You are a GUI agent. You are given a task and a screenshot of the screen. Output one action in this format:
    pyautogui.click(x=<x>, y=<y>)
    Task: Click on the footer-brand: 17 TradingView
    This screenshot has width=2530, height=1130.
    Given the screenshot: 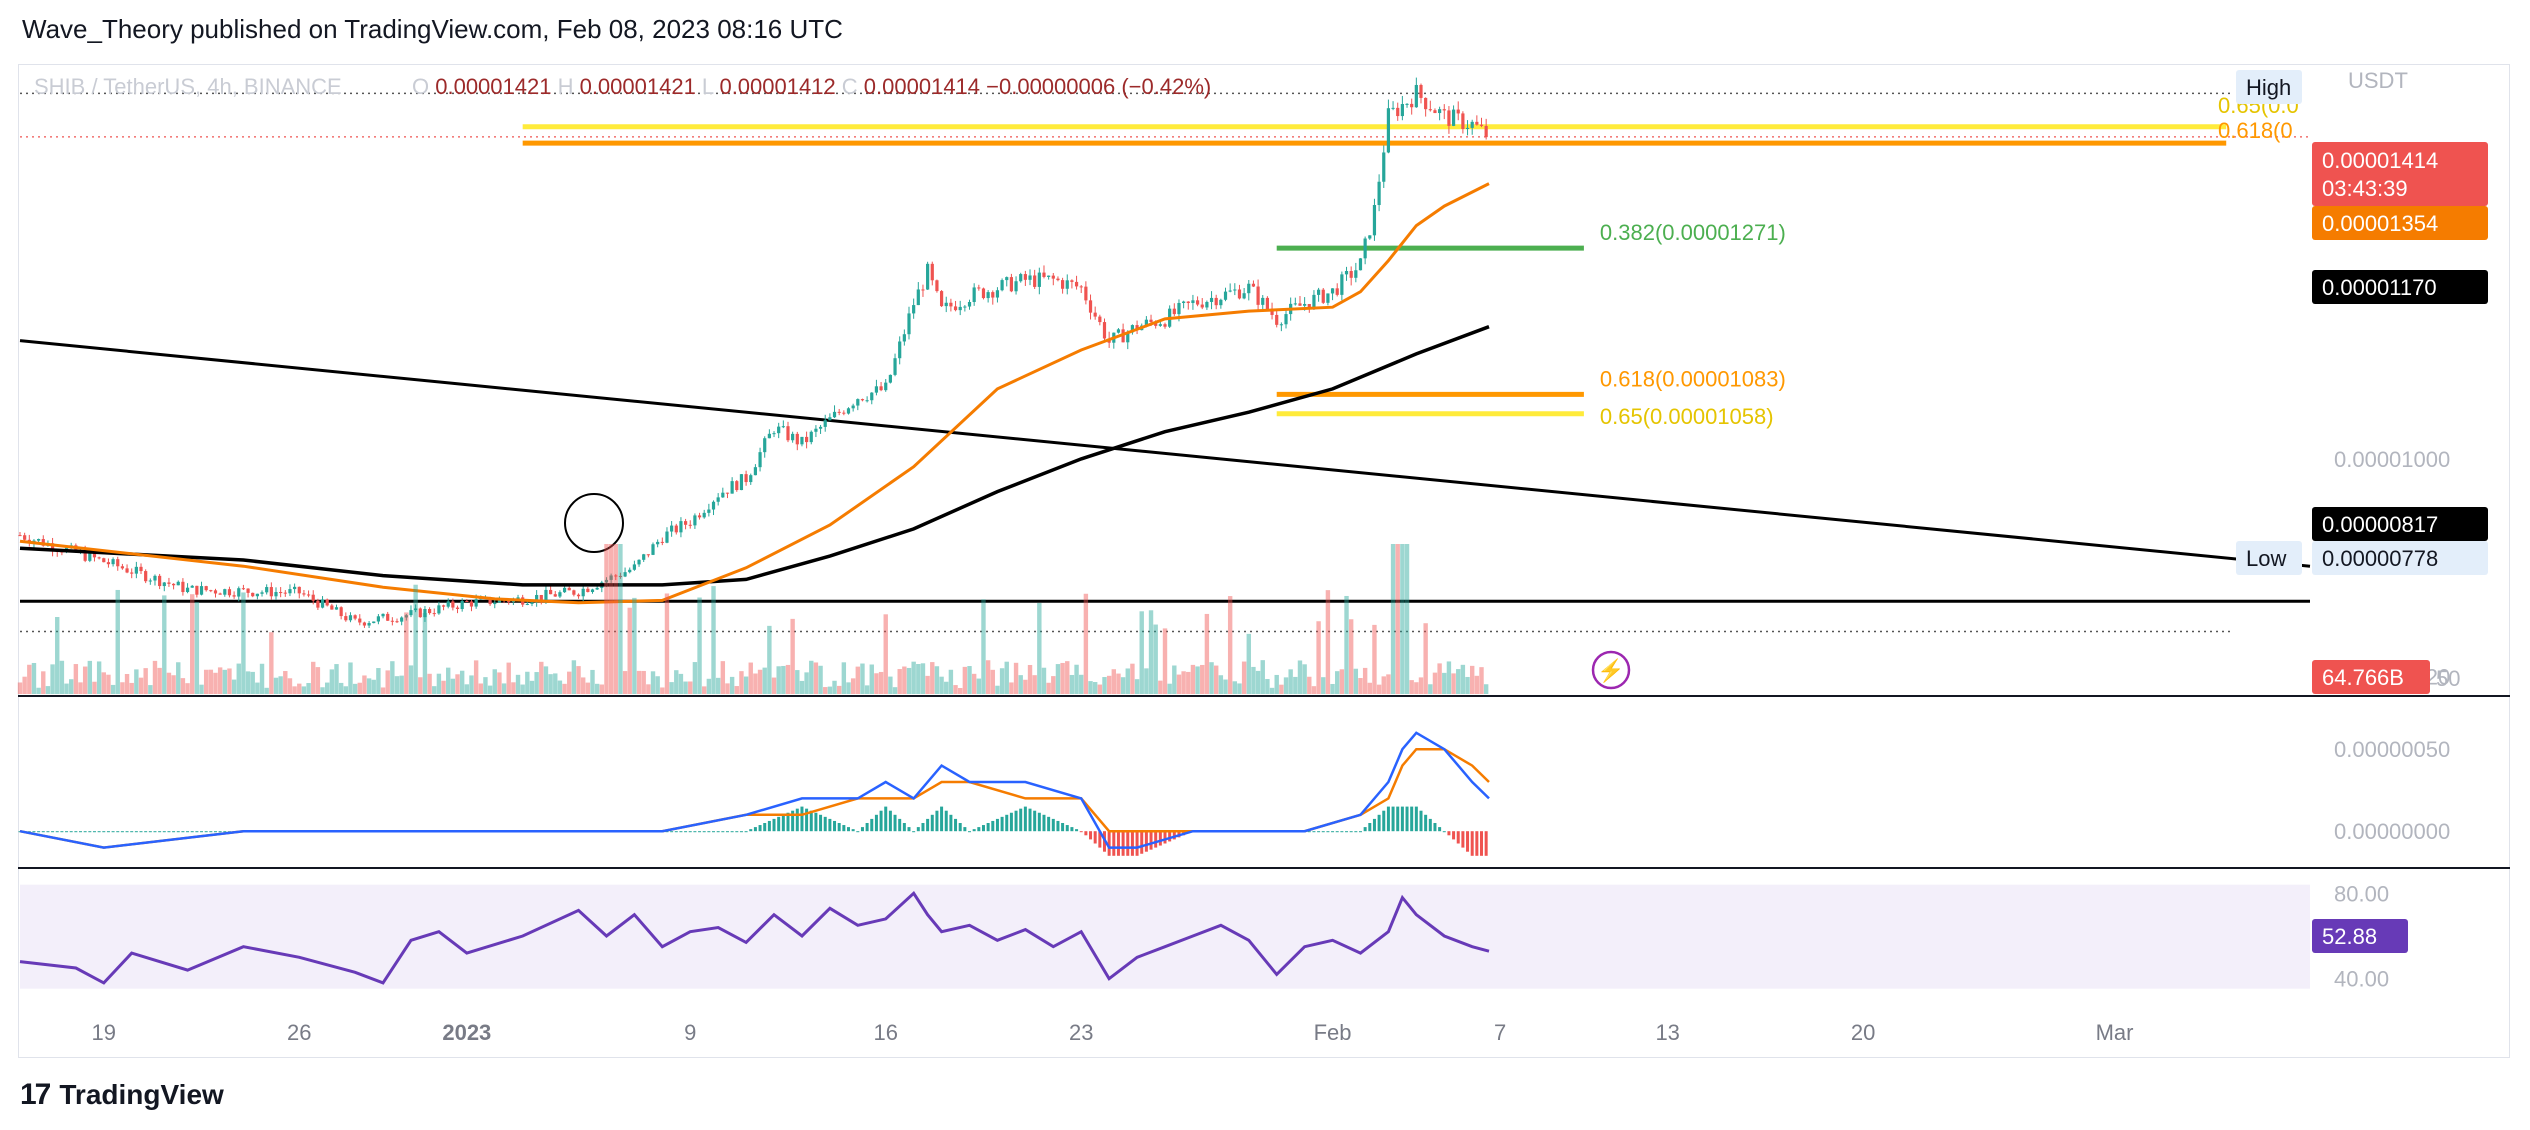 What is the action you would take?
    pyautogui.click(x=122, y=1095)
    